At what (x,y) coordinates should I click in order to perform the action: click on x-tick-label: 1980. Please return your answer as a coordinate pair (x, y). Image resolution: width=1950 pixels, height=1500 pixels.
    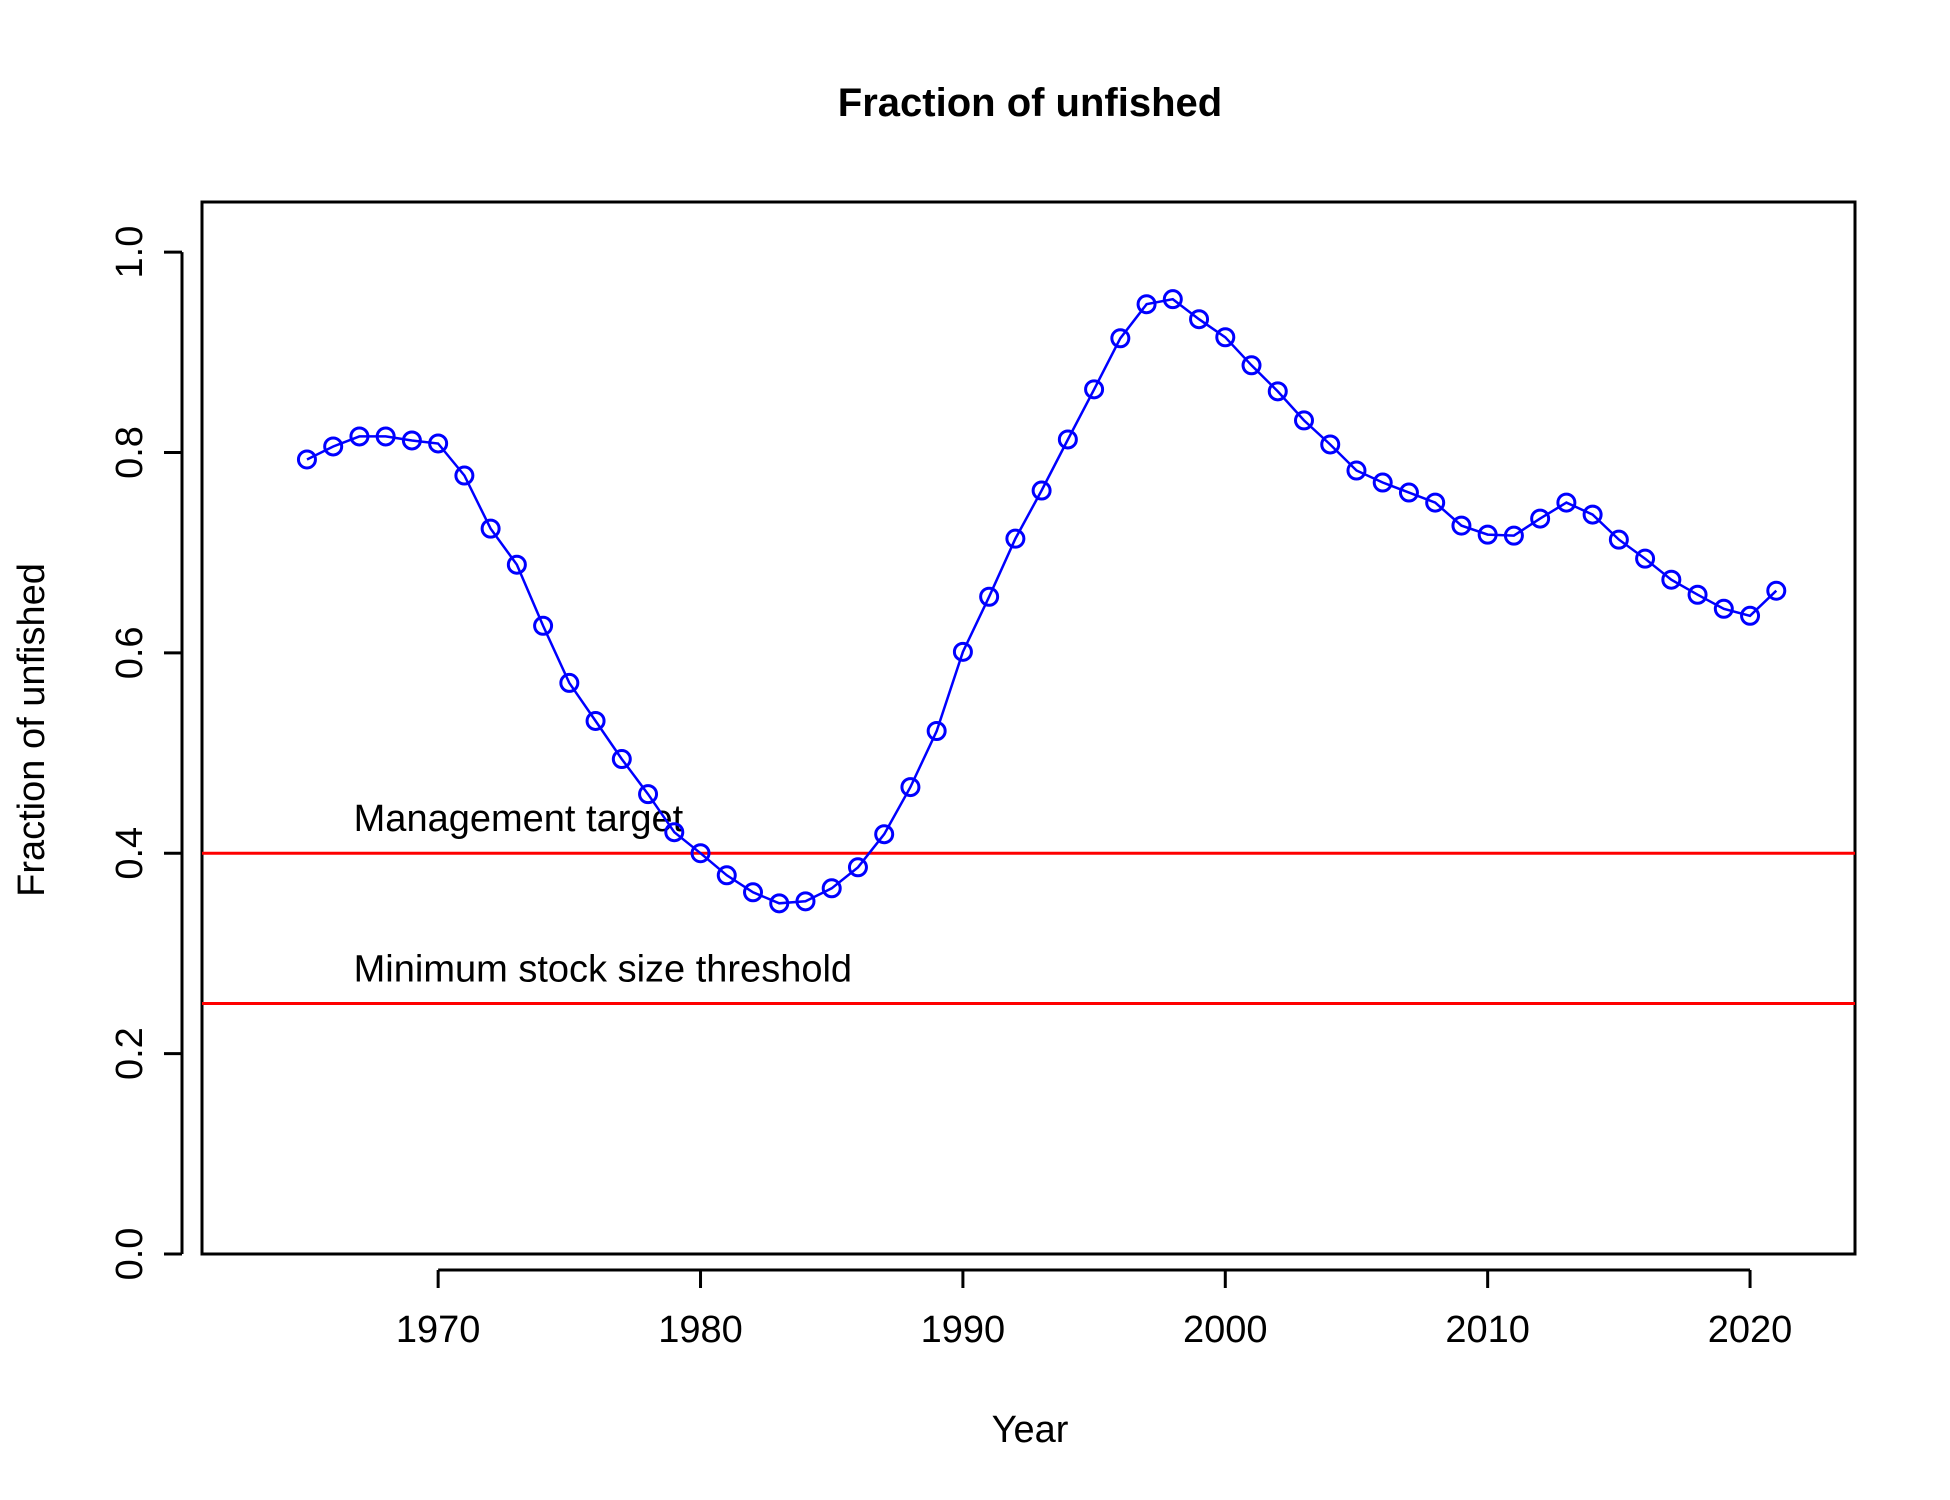
    Looking at the image, I should click on (700, 1330).